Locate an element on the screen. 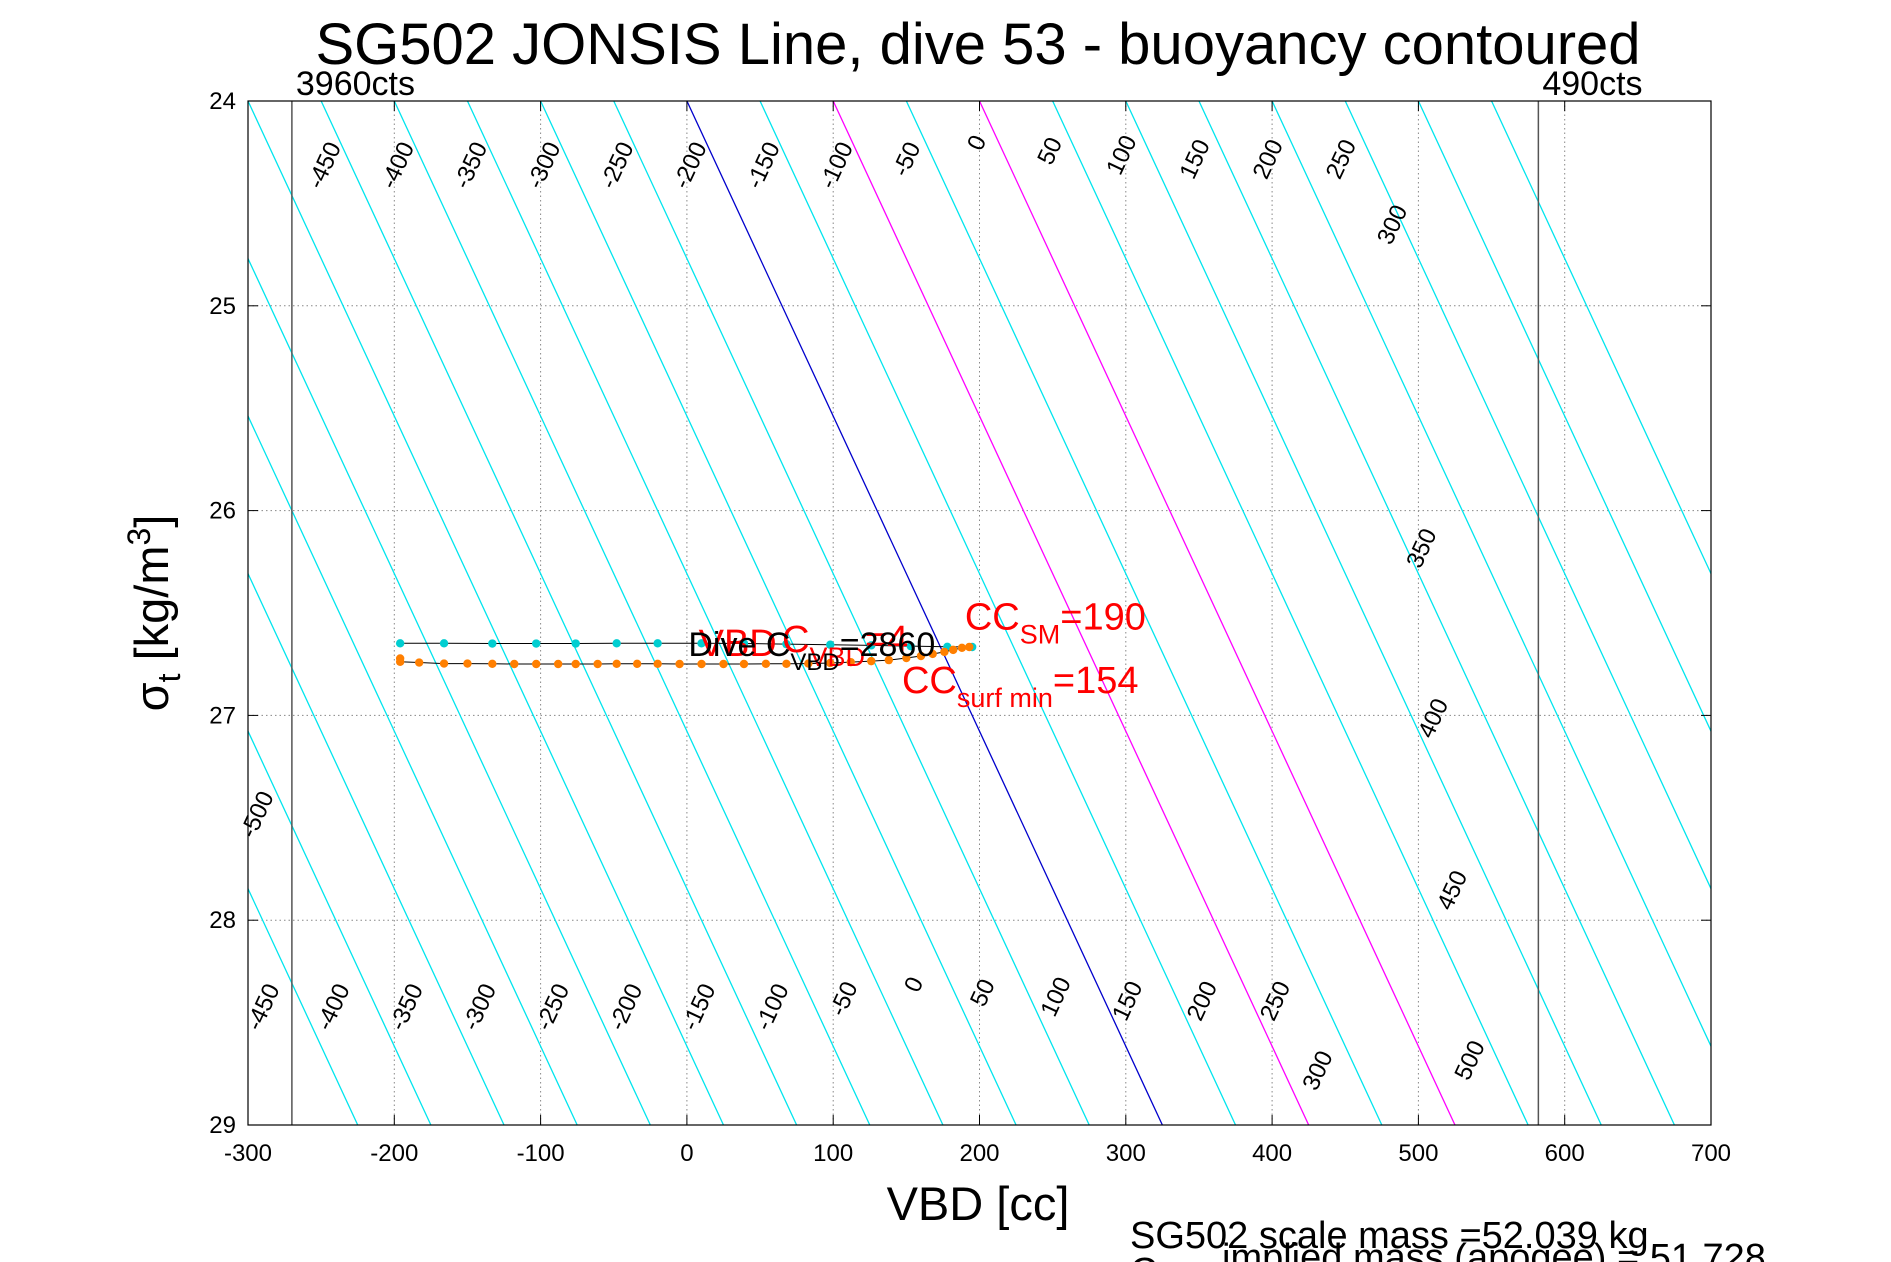 This screenshot has height=1262, width=1891. x-tick-label: -300 is located at coordinates (248, 1153).